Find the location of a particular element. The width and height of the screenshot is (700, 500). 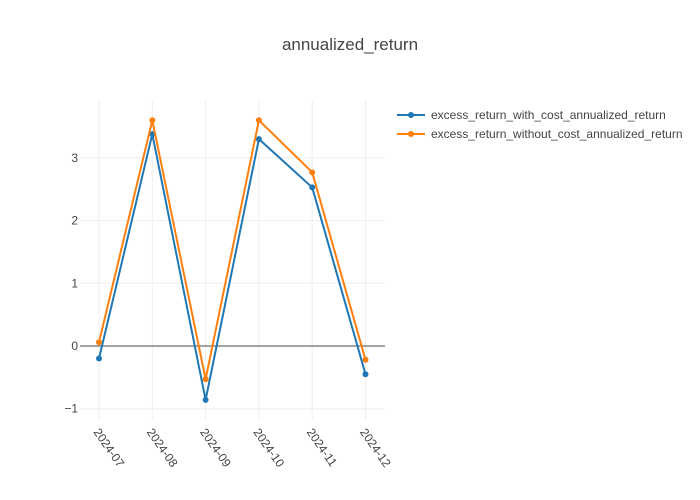

chart-title: annualized_return is located at coordinates (350, 44).